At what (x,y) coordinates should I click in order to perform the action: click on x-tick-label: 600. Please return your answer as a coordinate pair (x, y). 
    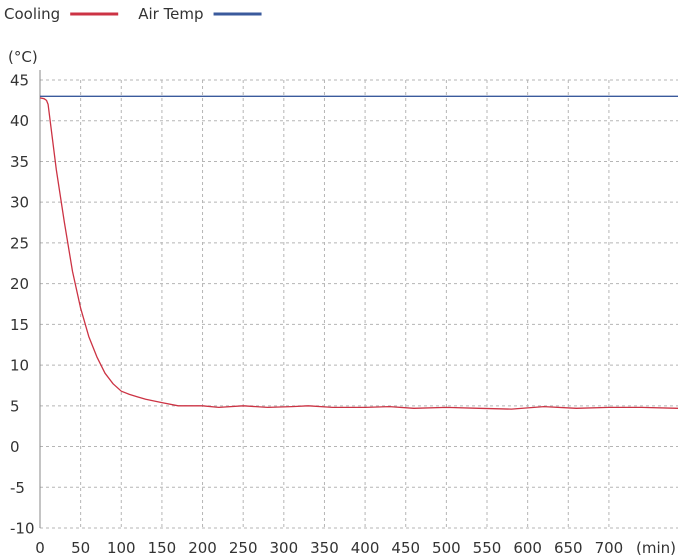
    Looking at the image, I should click on (527, 548).